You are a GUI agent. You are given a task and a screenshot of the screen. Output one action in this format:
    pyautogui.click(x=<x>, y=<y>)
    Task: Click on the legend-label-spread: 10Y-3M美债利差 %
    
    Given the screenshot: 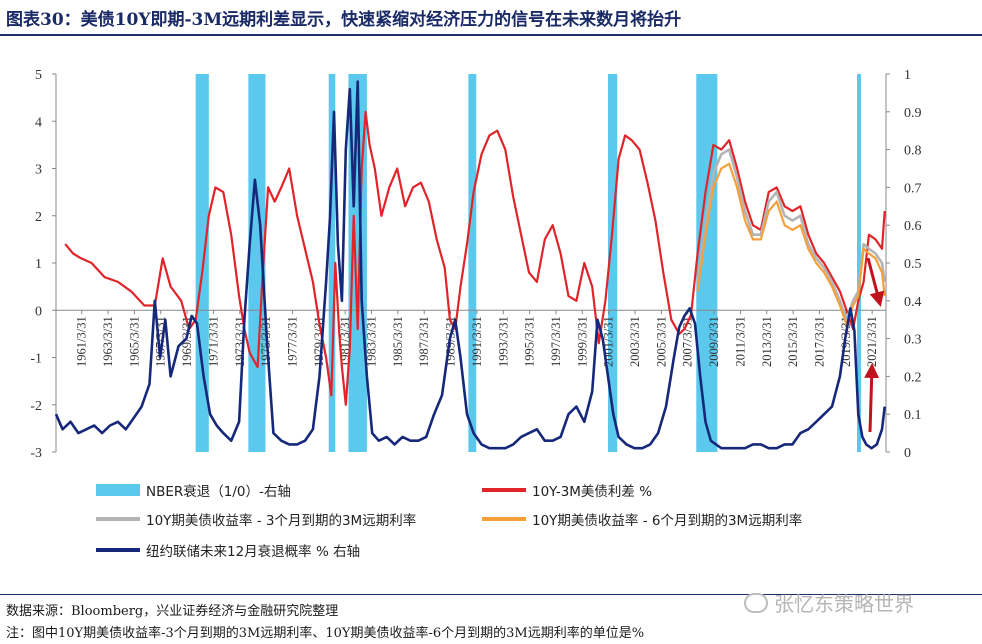 What is the action you would take?
    pyautogui.click(x=592, y=492)
    